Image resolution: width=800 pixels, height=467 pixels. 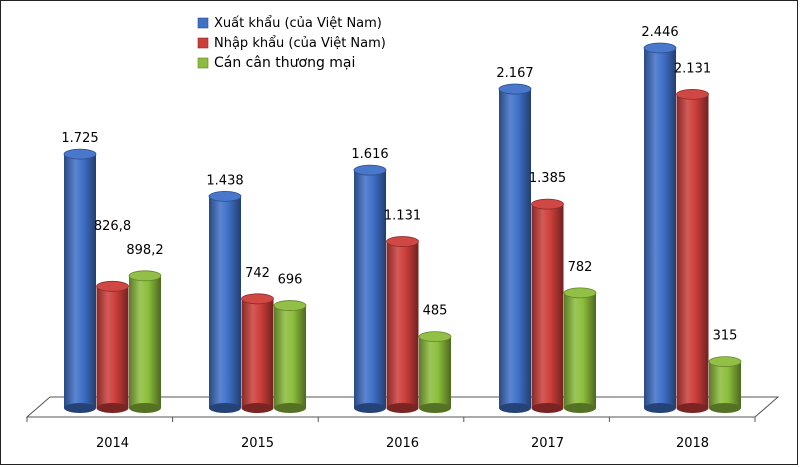 I want to click on value-label: 1.131, so click(x=402, y=216).